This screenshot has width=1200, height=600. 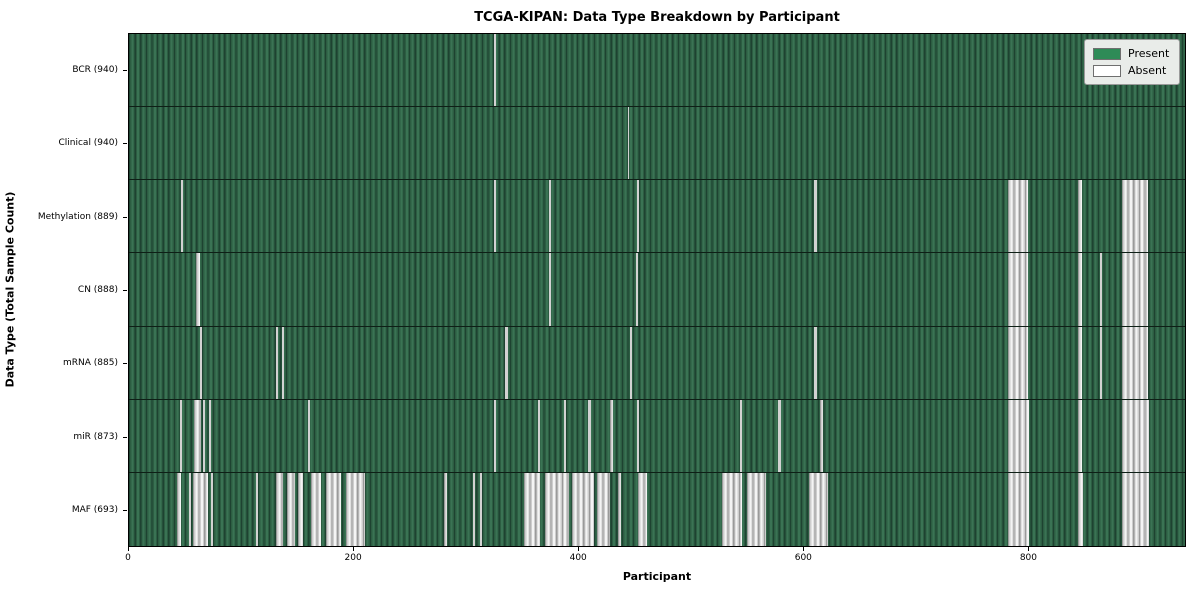 I want to click on legend-item-present: Present, so click(x=1132, y=53).